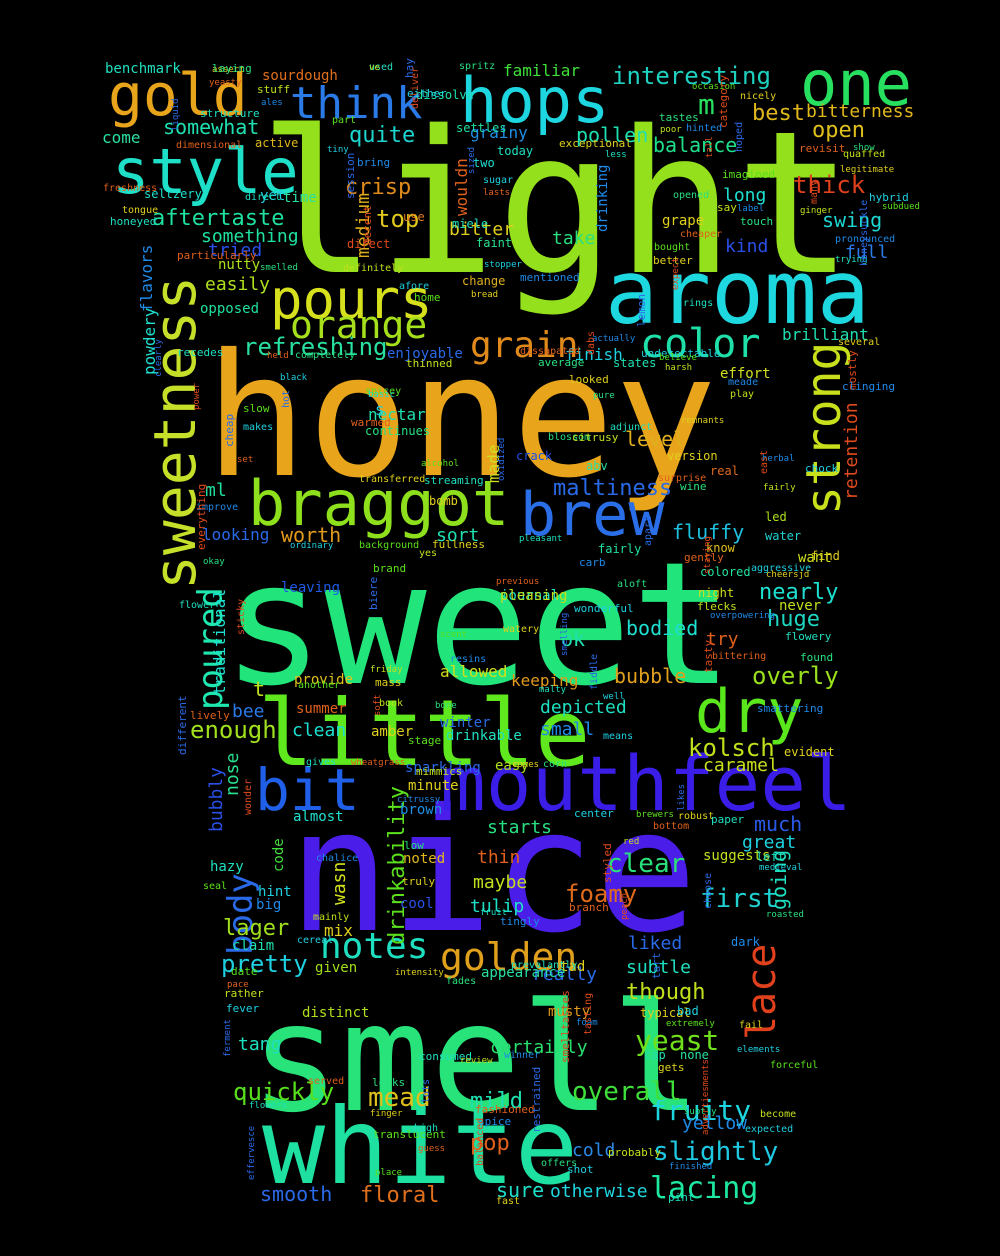  What do you see at coordinates (756, 221) in the screenshot?
I see `word-touch: touch` at bounding box center [756, 221].